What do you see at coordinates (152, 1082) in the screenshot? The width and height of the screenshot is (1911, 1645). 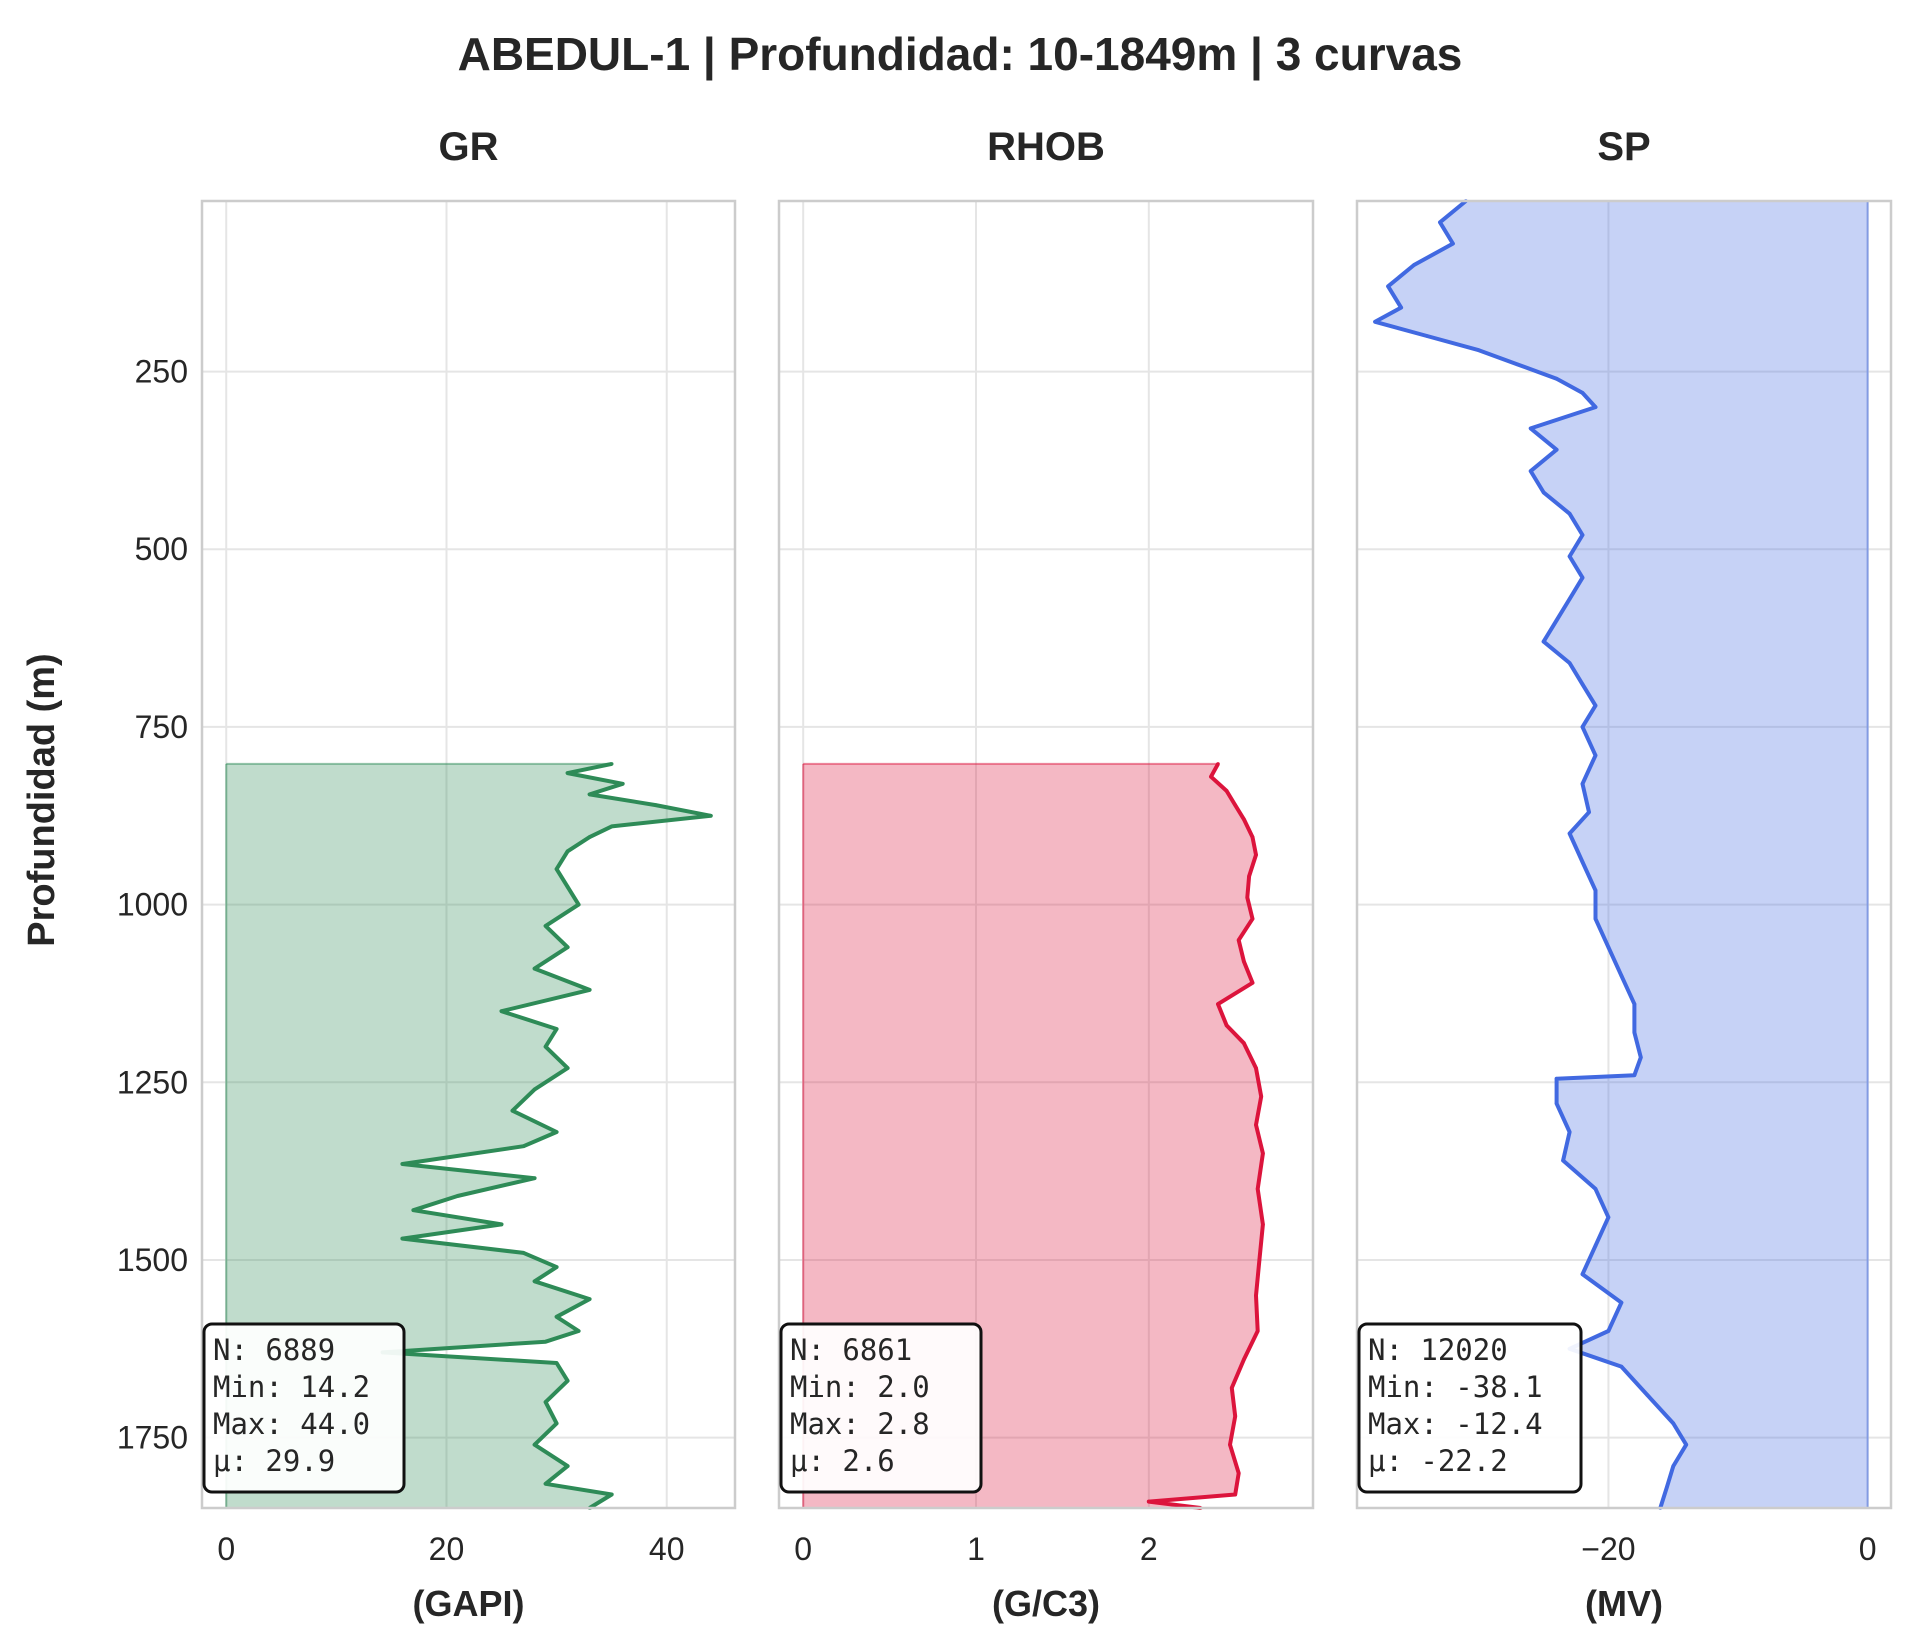 I see `y-tick-label: 1250` at bounding box center [152, 1082].